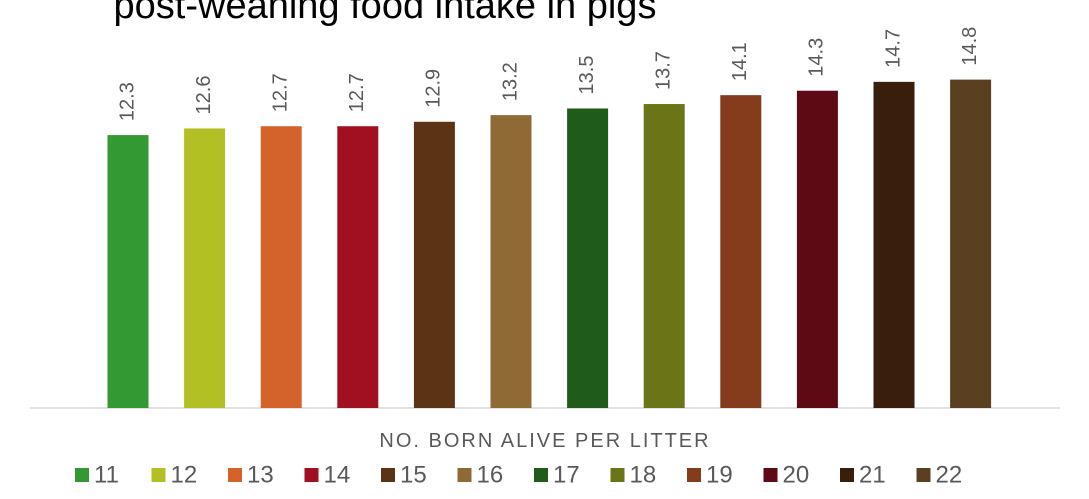 The height and width of the screenshot is (499, 1089). Describe the element at coordinates (643, 474) in the screenshot. I see `legend-label: 18` at that location.